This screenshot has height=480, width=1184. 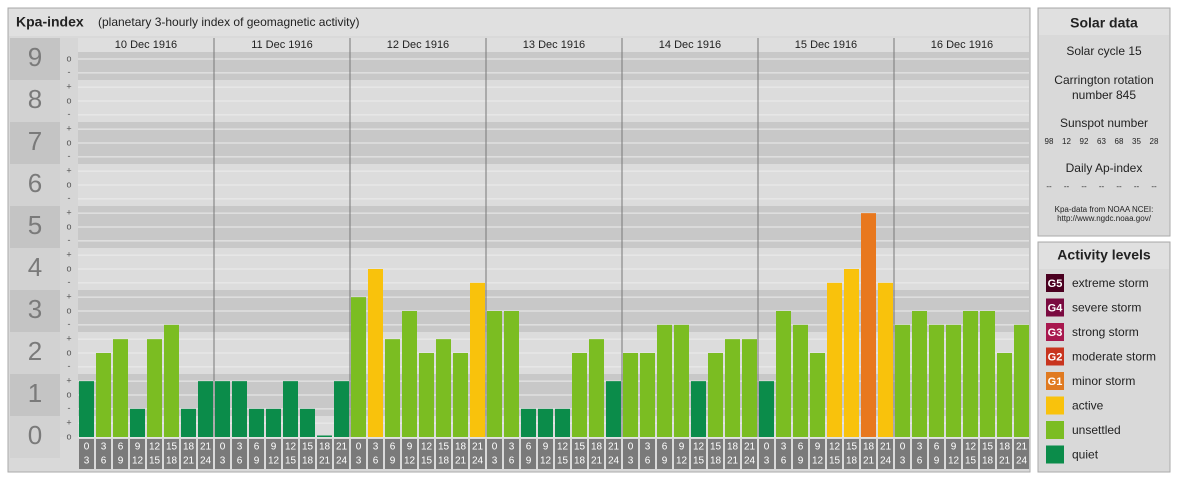 I want to click on time-label-start: 9, so click(x=410, y=447).